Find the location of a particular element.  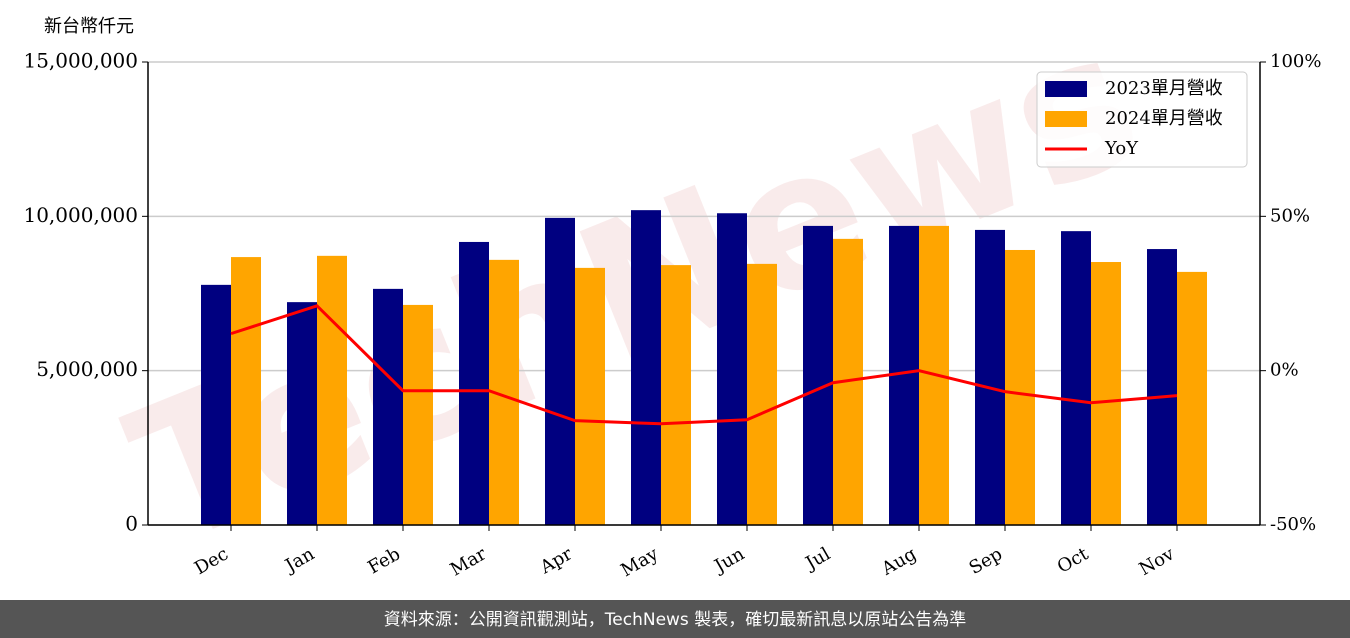

x-tick-label: Jul is located at coordinates (817, 559).